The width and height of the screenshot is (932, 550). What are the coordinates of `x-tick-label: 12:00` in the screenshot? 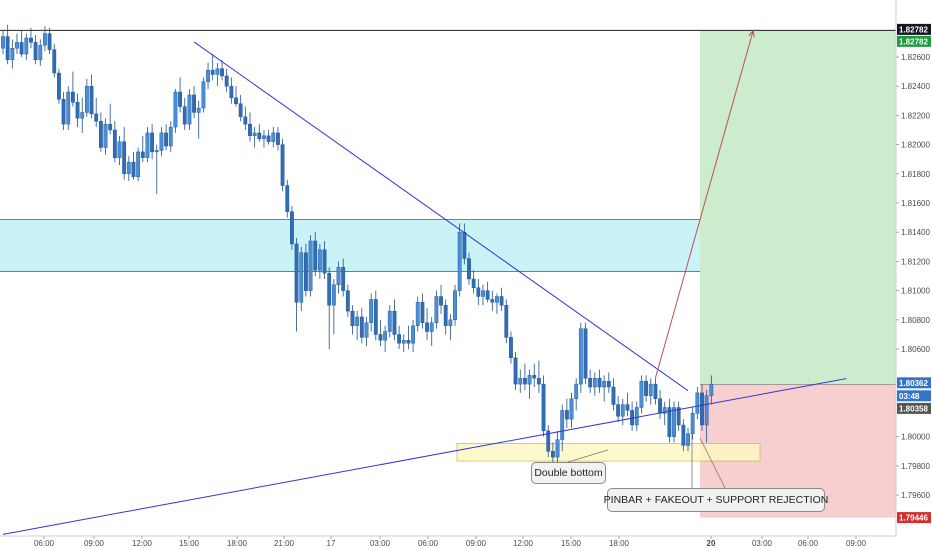 It's located at (523, 543).